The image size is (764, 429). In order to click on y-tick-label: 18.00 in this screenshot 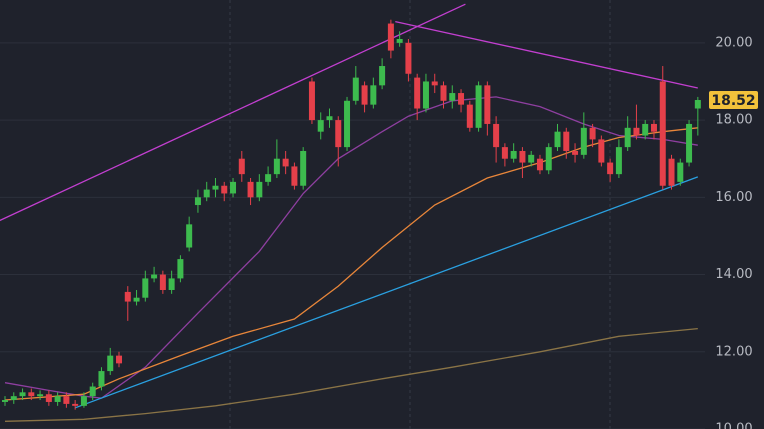, I will do `click(733, 120)`.